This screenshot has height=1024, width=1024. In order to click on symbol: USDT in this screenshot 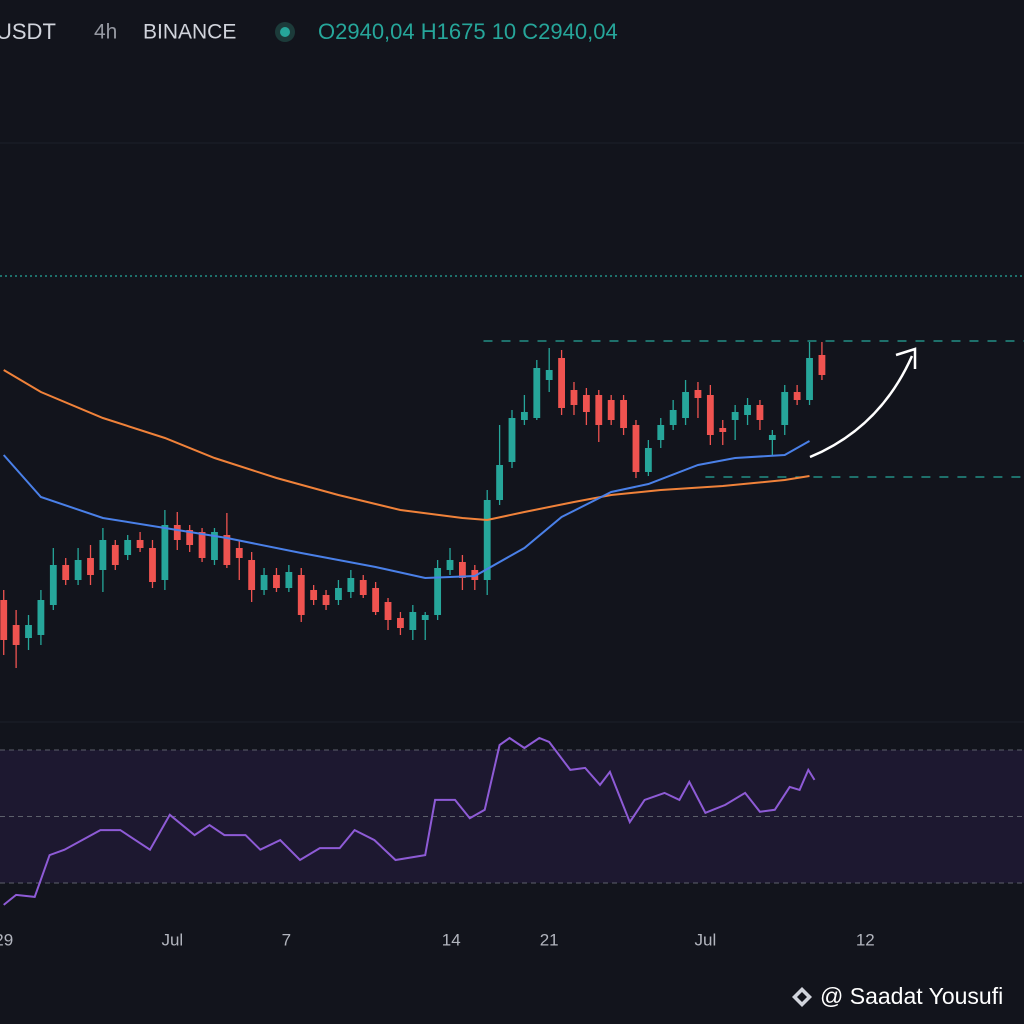, I will do `click(28, 31)`.